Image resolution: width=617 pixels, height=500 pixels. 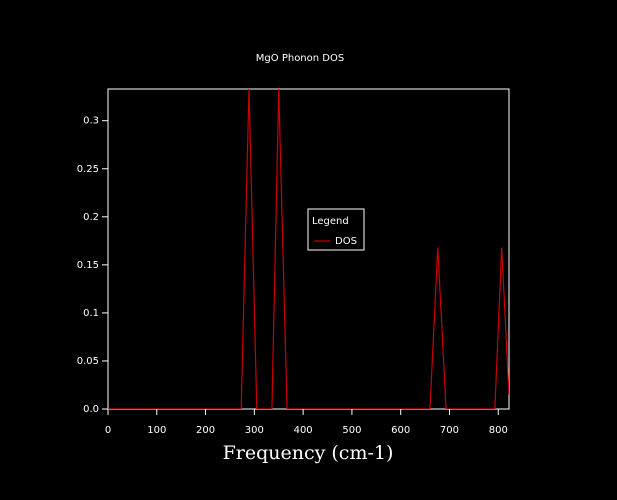 I want to click on legend-box, so click(x=336, y=229).